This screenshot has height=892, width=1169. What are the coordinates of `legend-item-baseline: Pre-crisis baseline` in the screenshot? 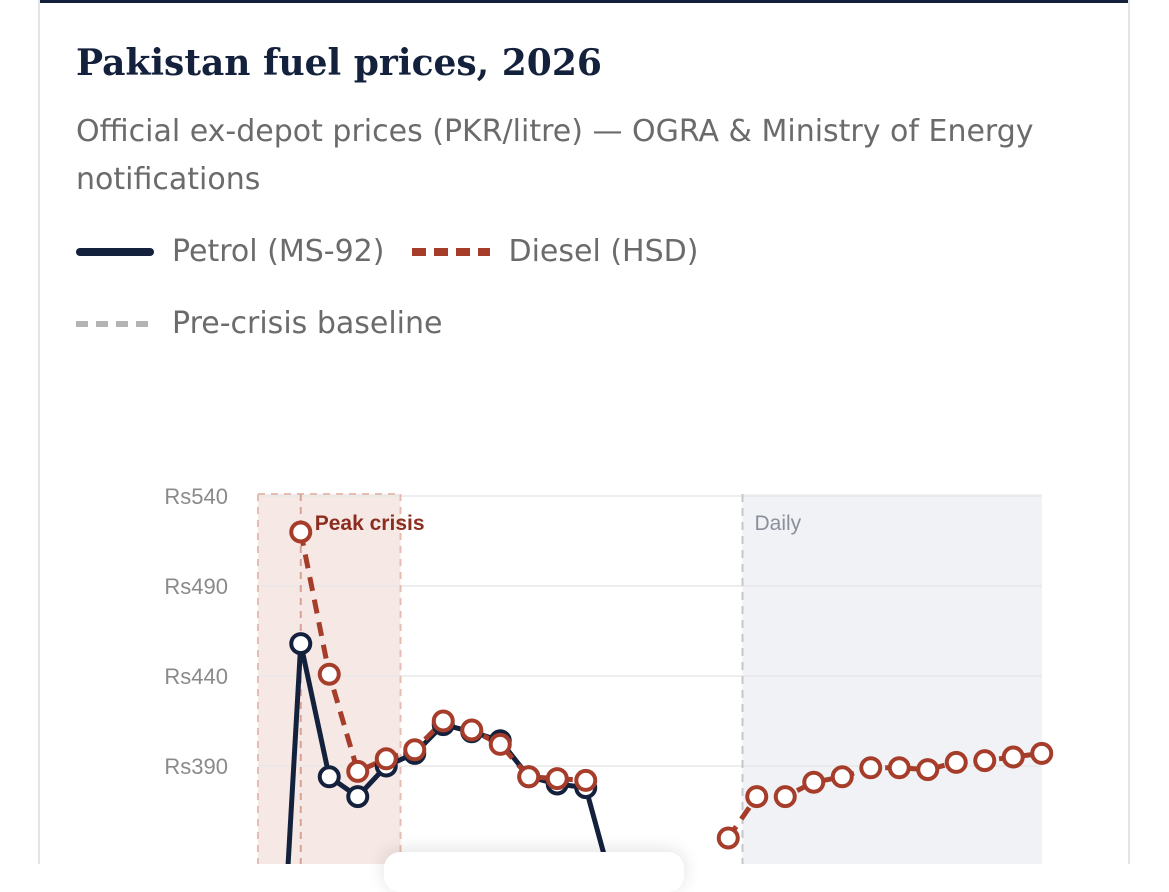 It's located at (259, 323).